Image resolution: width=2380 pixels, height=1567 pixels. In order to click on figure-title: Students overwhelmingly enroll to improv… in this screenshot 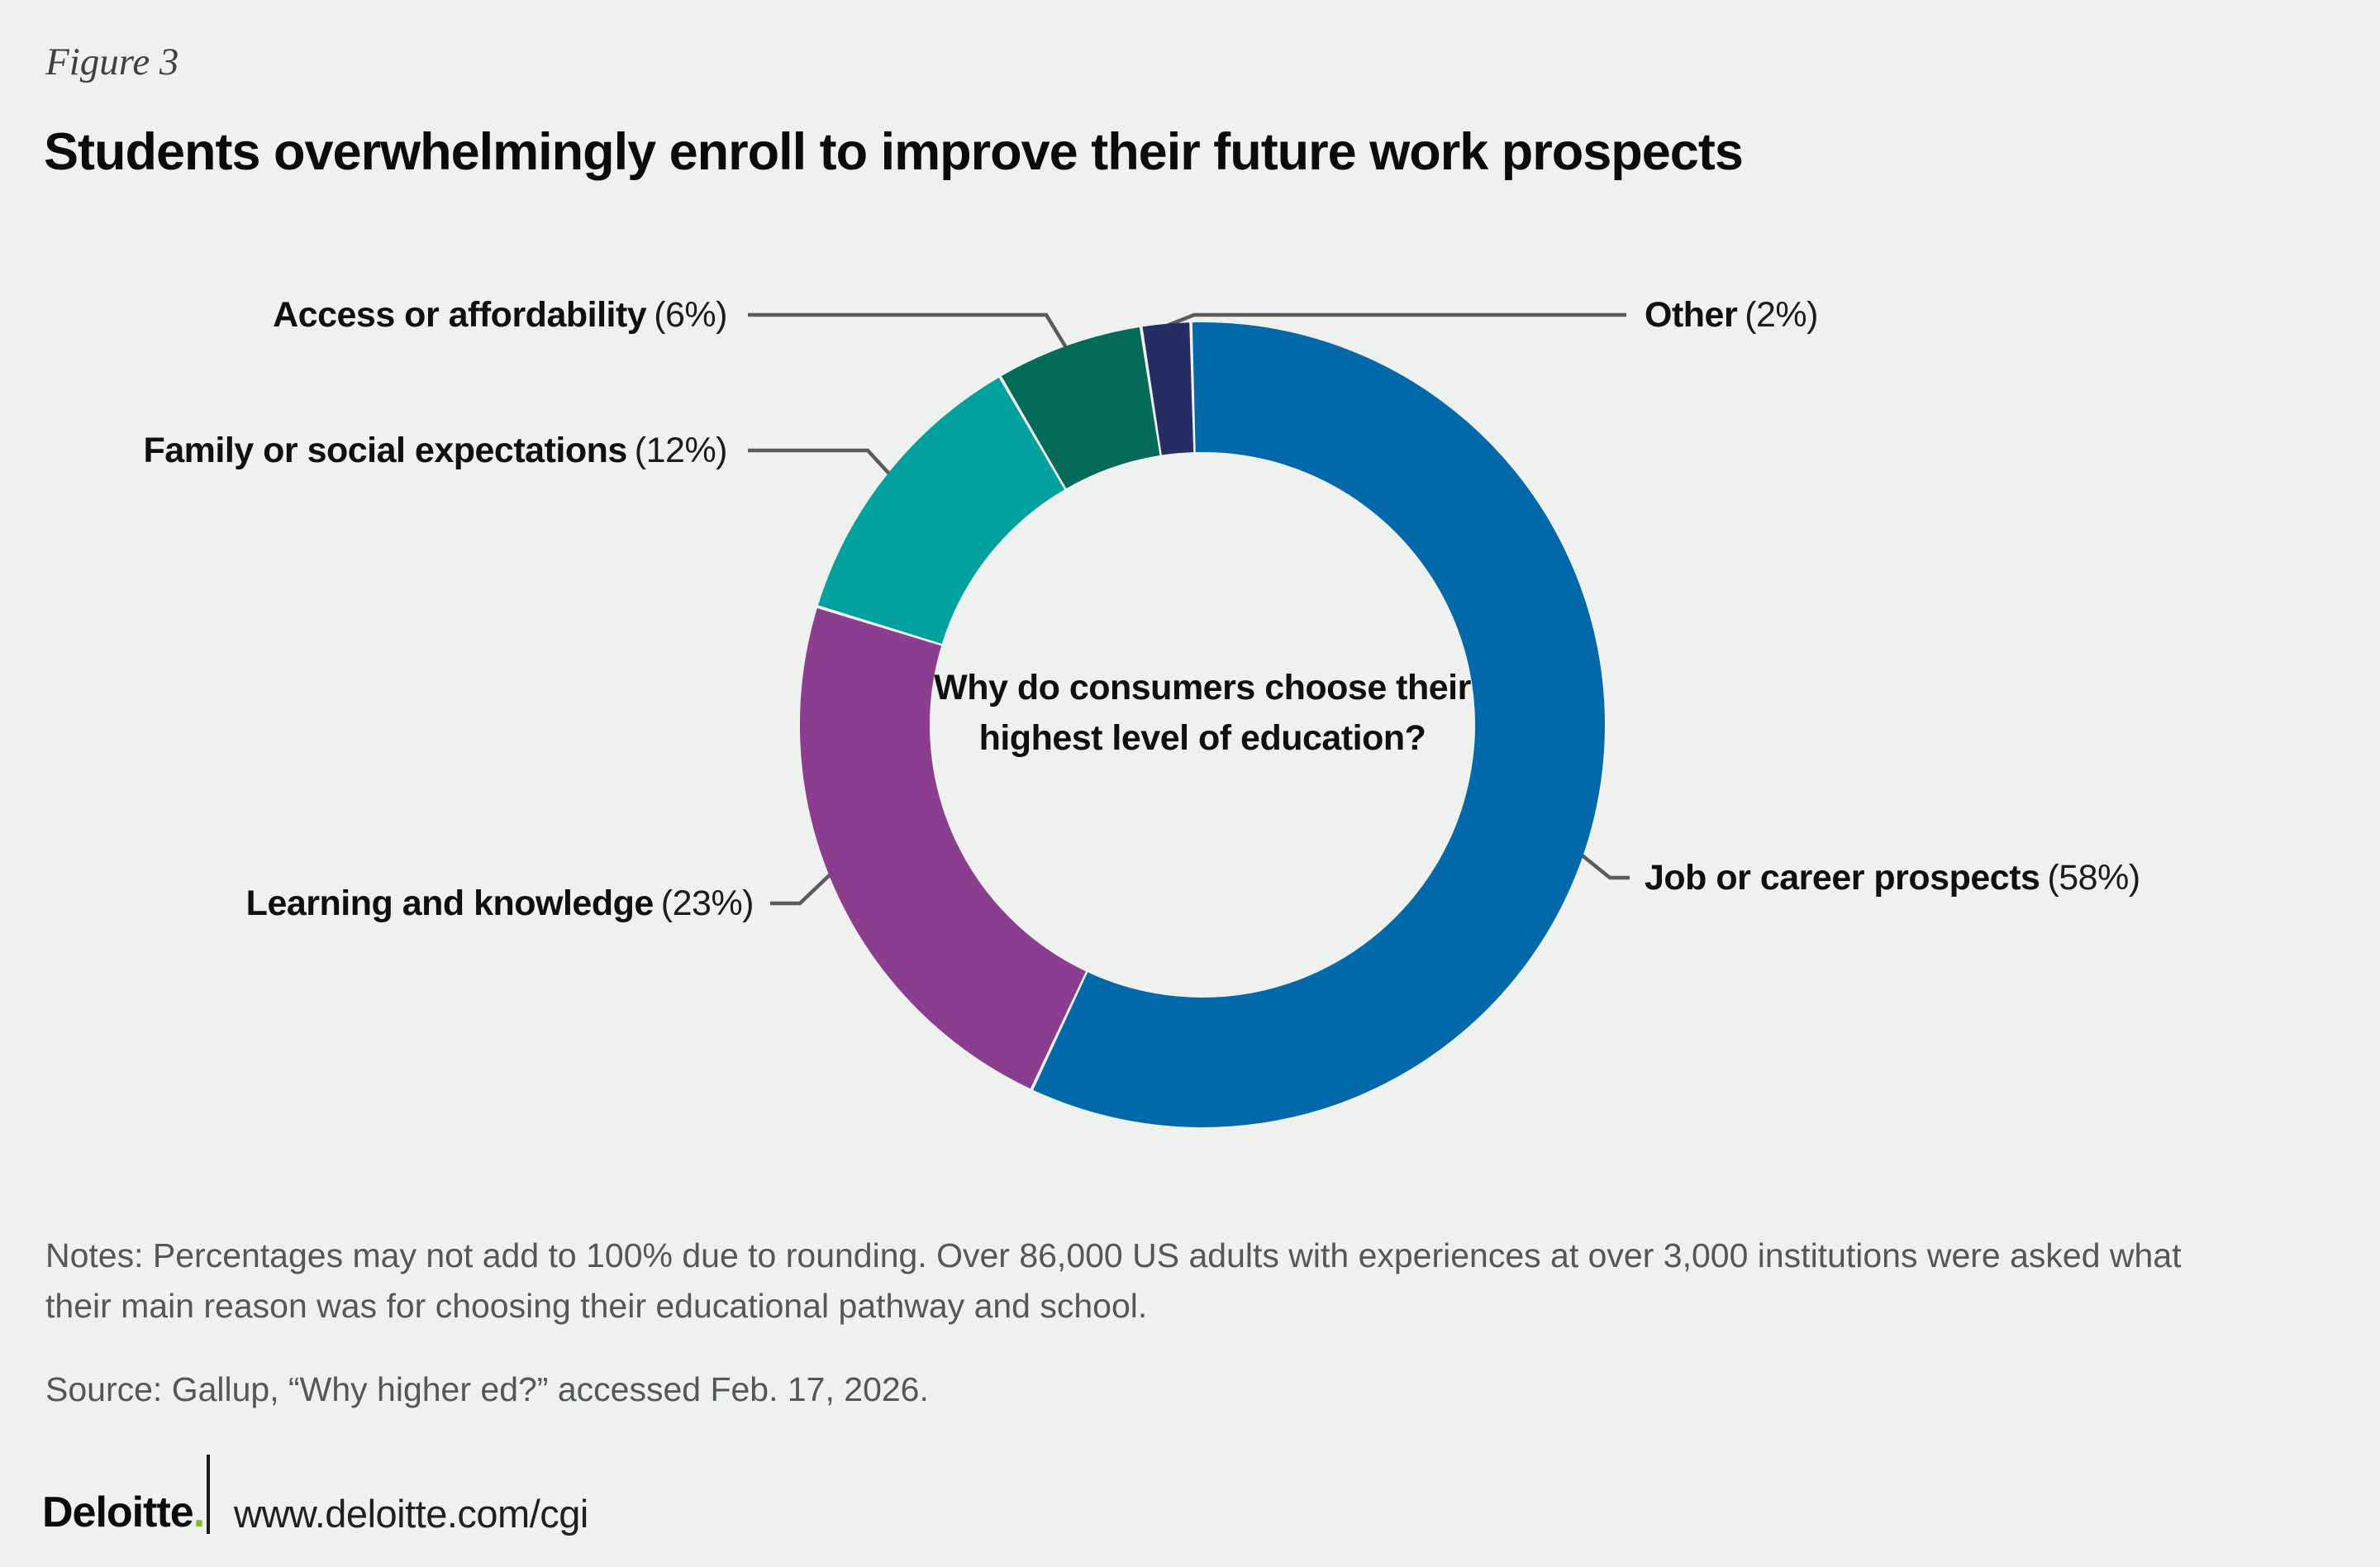, I will do `click(894, 152)`.